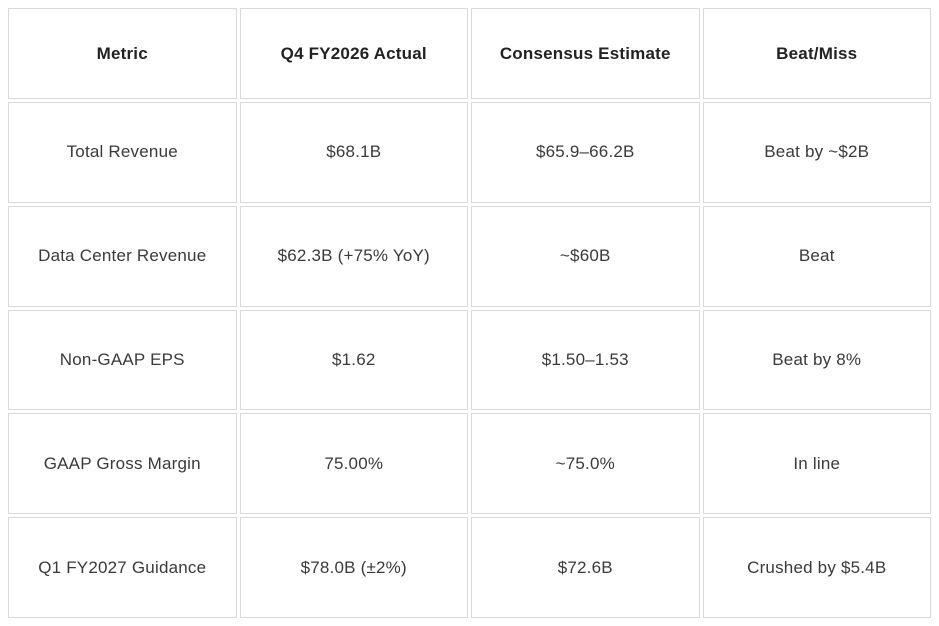  What do you see at coordinates (585, 53) in the screenshot?
I see `column-header-consensus: Consensus Estimate` at bounding box center [585, 53].